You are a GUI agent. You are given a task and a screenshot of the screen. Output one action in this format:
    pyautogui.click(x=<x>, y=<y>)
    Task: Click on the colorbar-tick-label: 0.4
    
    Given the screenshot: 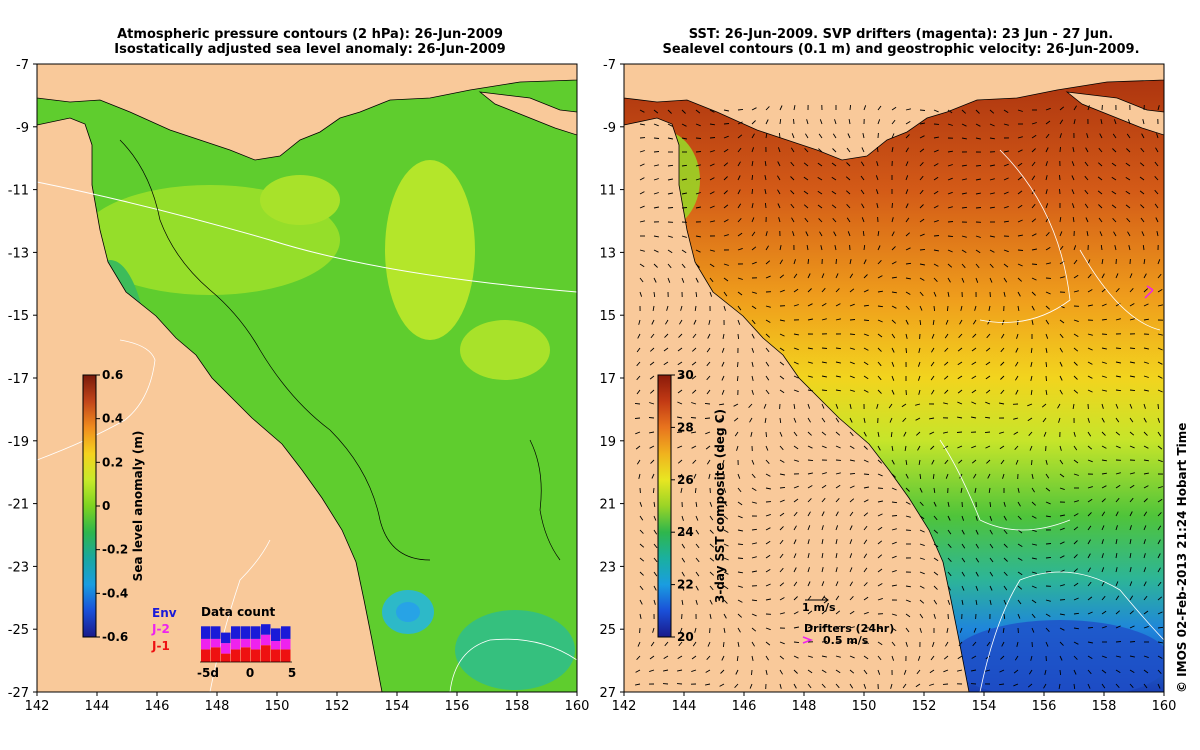 What is the action you would take?
    pyautogui.click(x=112, y=419)
    